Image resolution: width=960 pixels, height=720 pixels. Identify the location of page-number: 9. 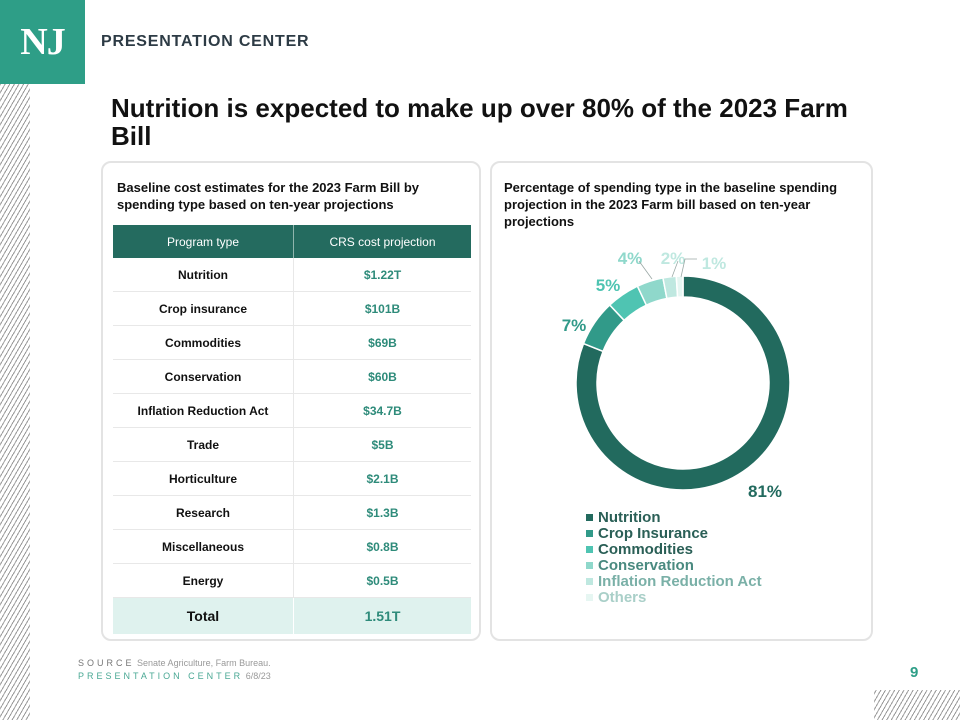
(914, 672).